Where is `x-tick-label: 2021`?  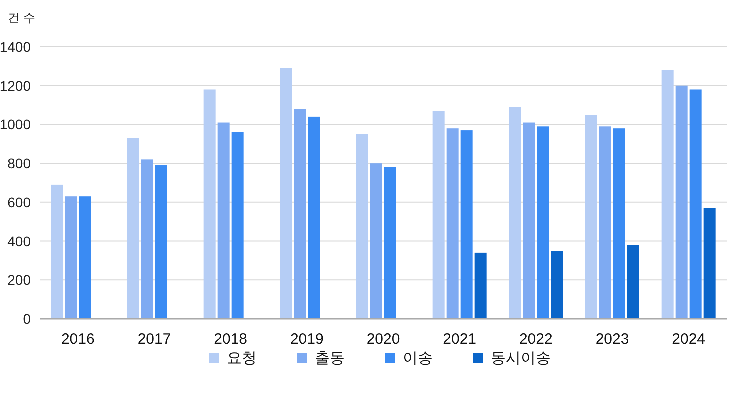 x-tick-label: 2021 is located at coordinates (460, 339).